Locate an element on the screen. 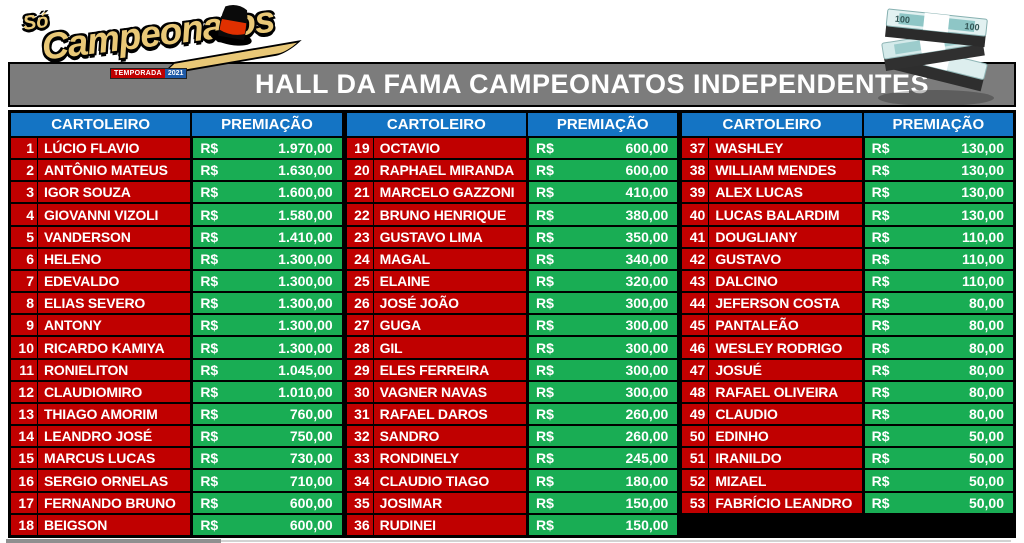  rank-cell: 43 is located at coordinates (695, 281).